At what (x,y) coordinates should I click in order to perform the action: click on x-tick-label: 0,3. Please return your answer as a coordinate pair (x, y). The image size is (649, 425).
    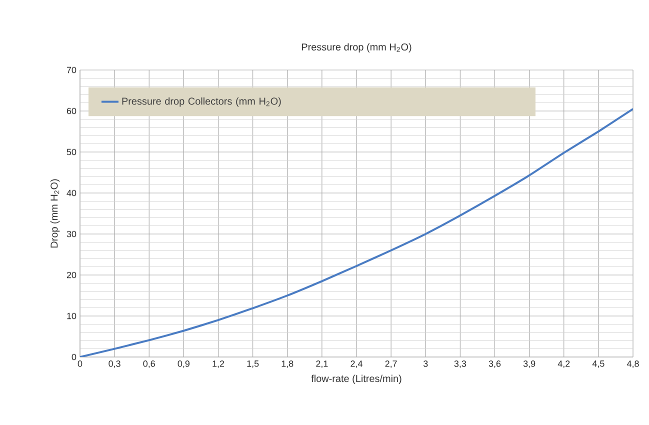
    Looking at the image, I should click on (114, 364).